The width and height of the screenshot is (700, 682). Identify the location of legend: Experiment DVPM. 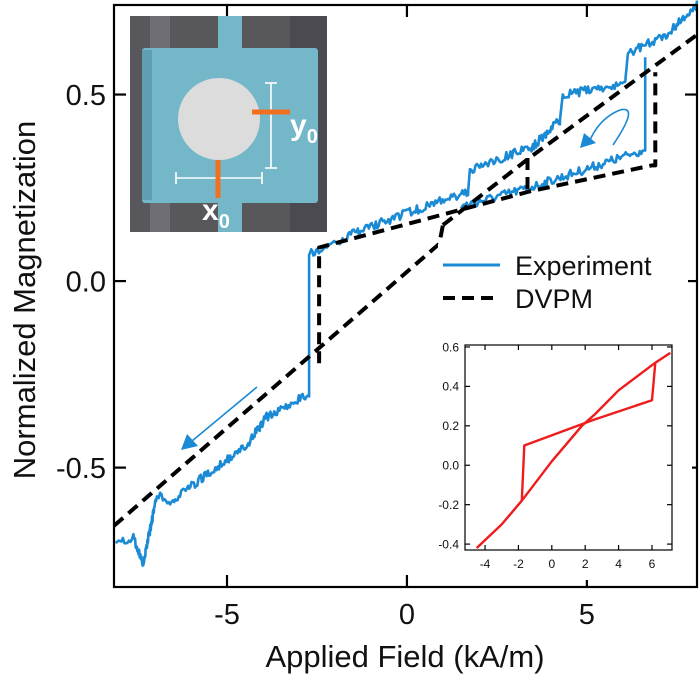
(563, 280).